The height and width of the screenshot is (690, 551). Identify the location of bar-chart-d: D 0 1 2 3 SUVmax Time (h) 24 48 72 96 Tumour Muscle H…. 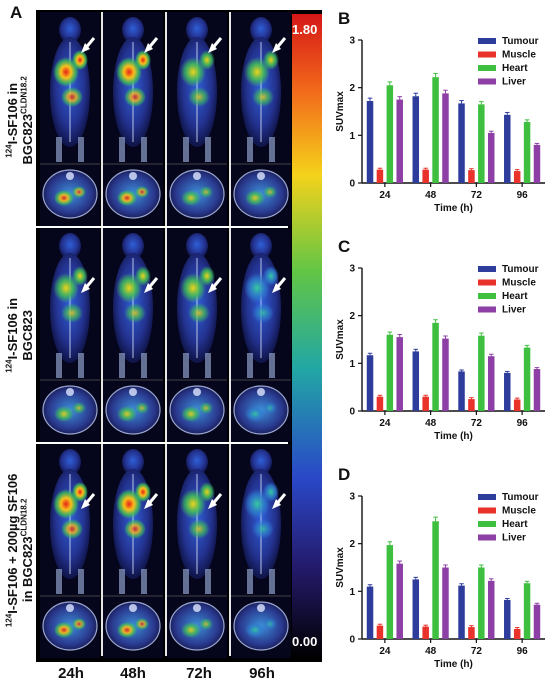
(440, 567).